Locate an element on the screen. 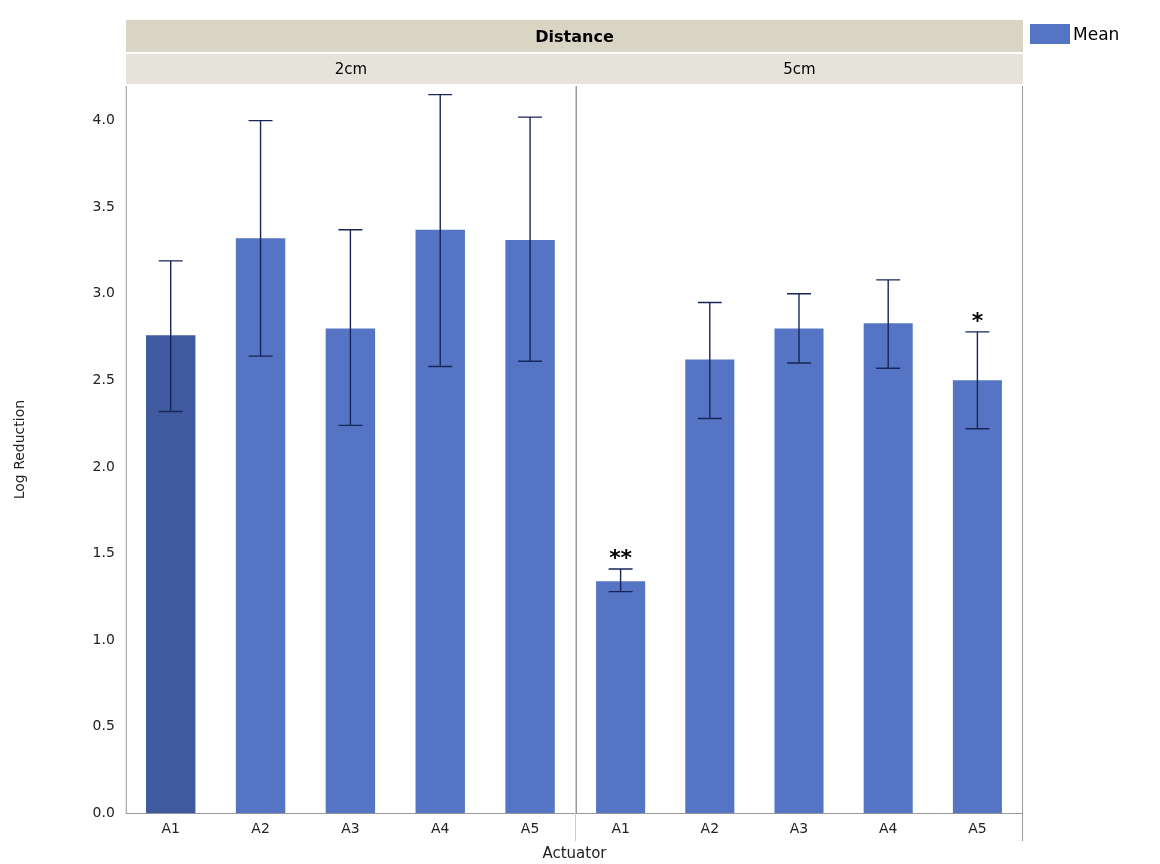 This screenshot has width=1160, height=864. y-axis-title: Log Reduction is located at coordinates (19, 449).